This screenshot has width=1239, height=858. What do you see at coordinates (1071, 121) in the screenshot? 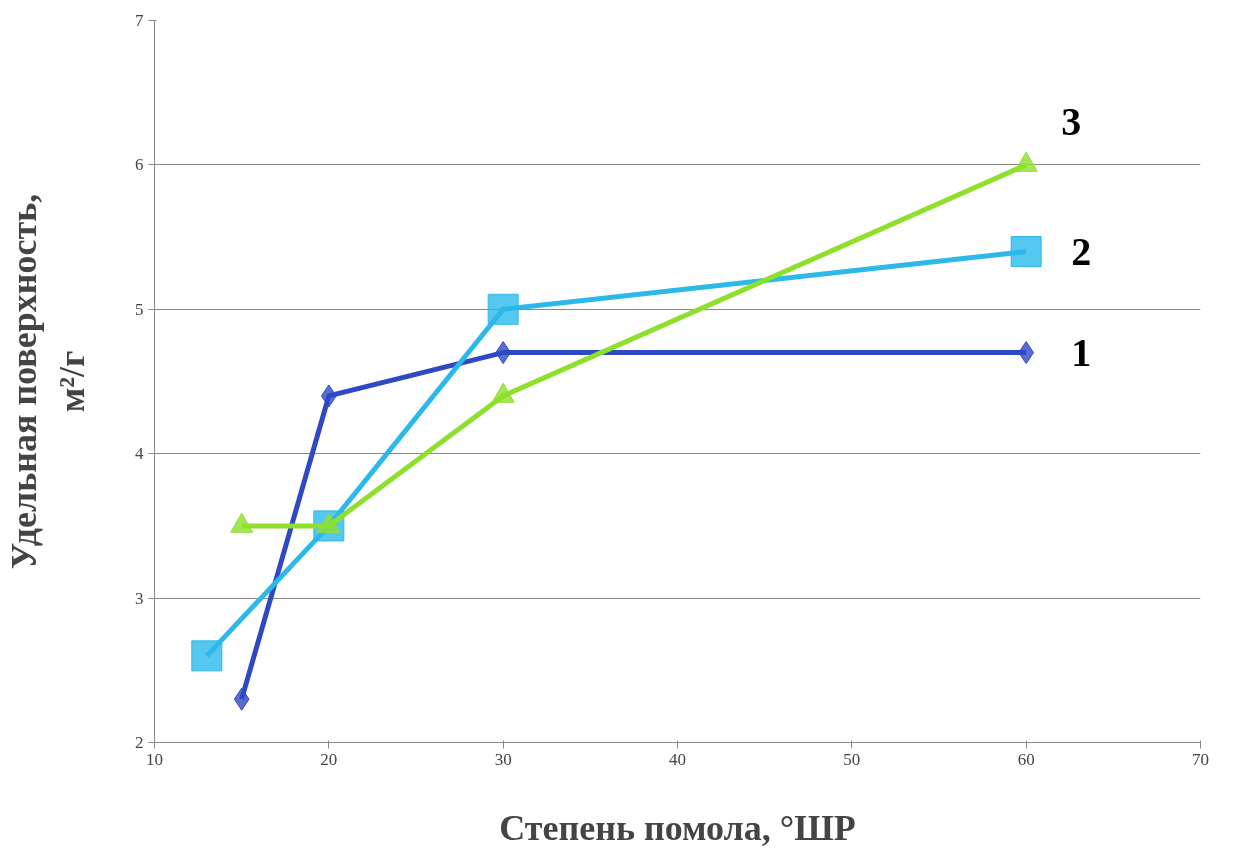
I see `series-label: 3` at bounding box center [1071, 121].